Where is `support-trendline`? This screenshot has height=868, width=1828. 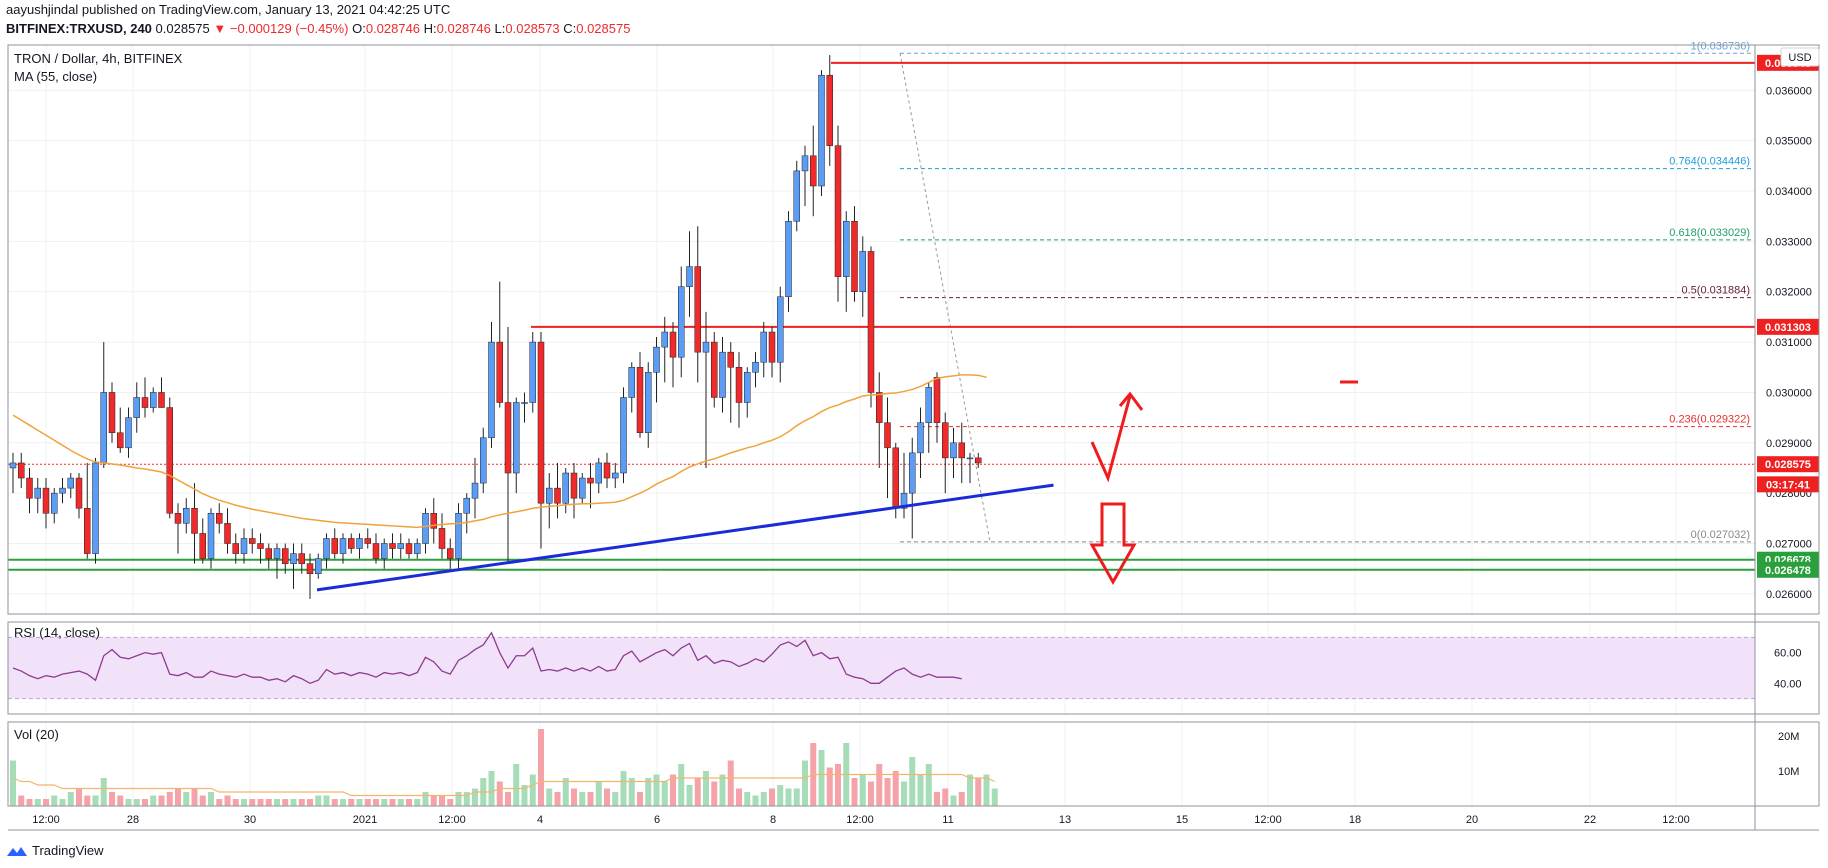 support-trendline is located at coordinates (685, 537).